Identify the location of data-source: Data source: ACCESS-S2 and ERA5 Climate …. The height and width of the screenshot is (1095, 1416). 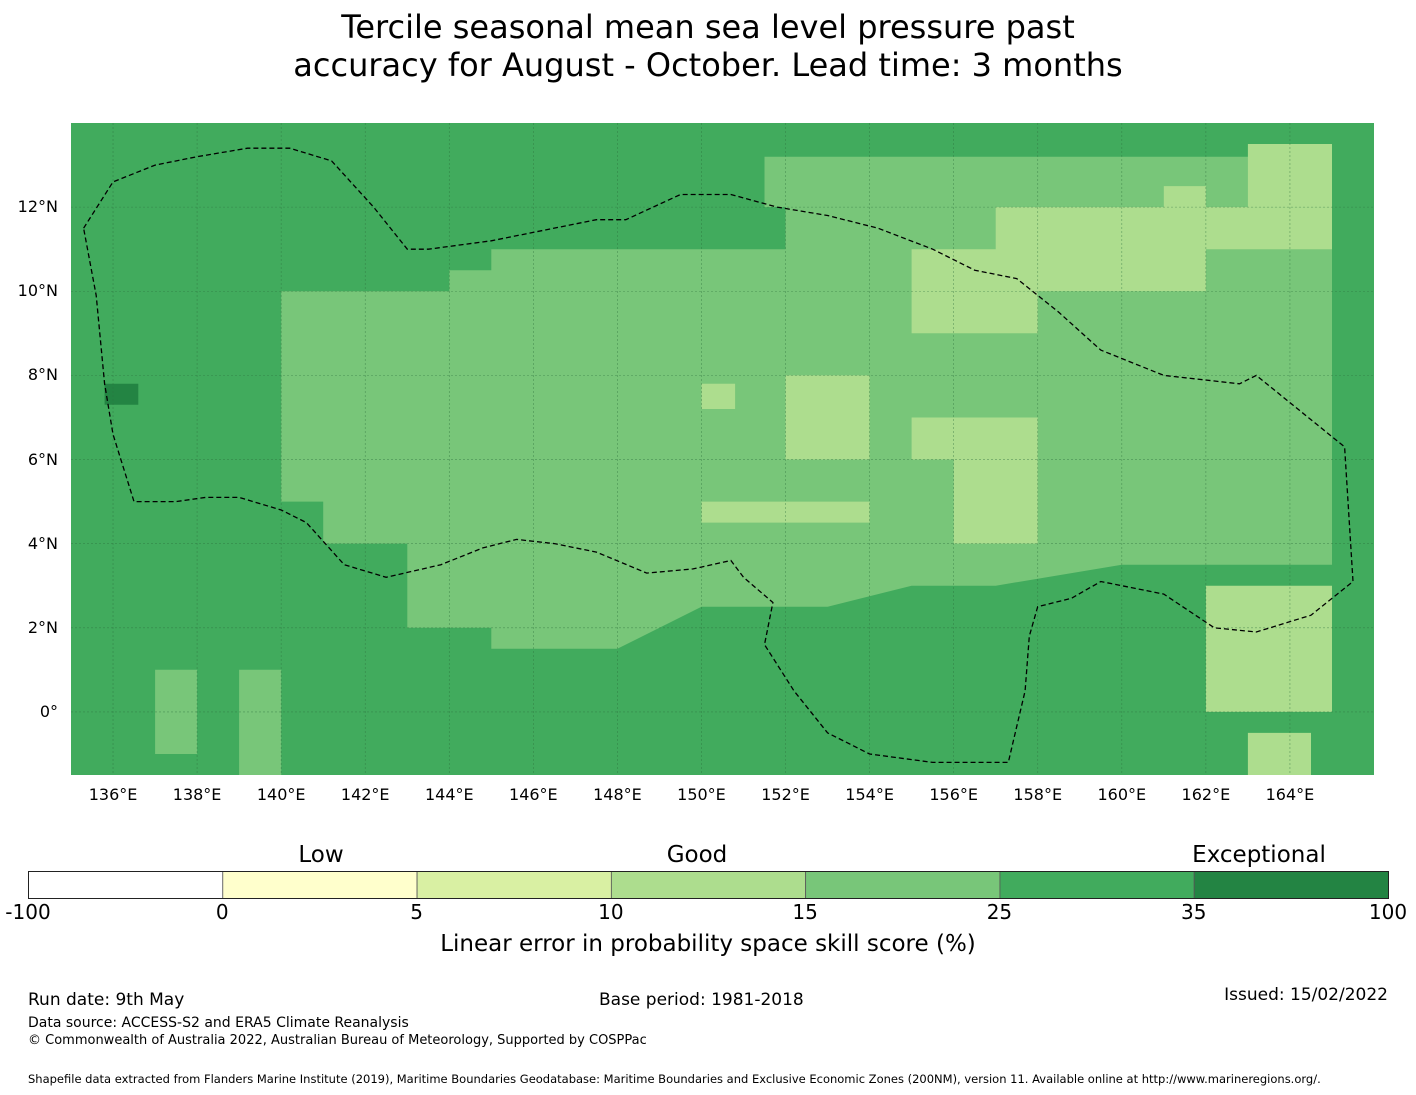
(218, 1023).